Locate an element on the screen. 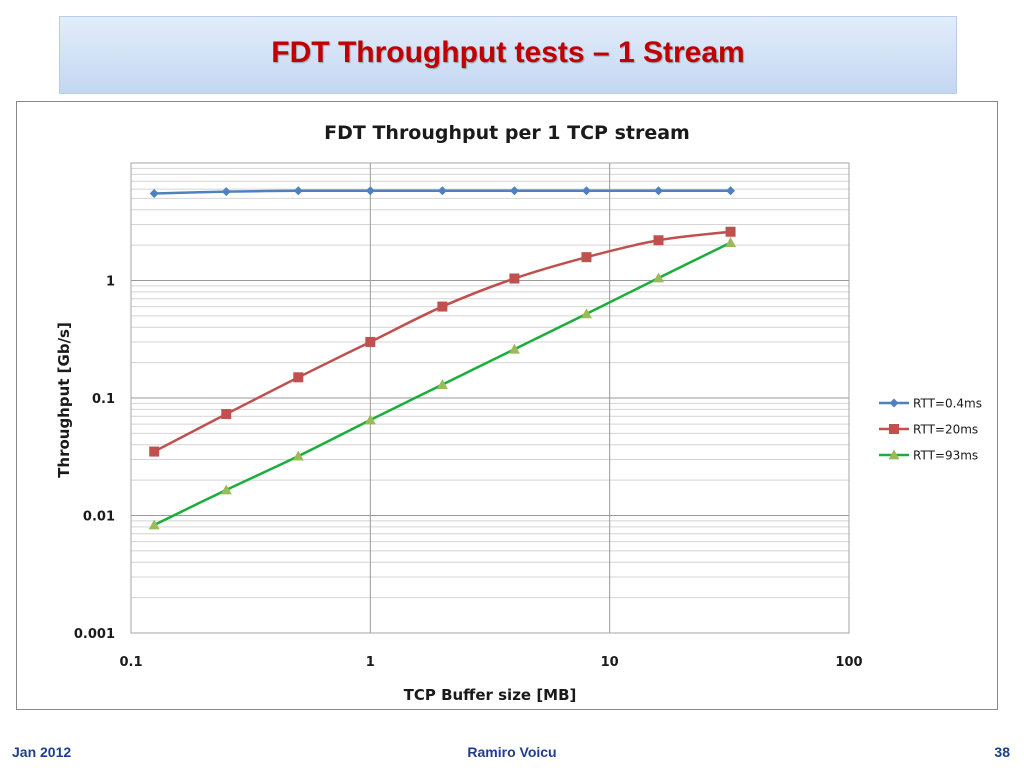 The height and width of the screenshot is (768, 1024). x-axis-label: TCP Buffer size [MB] is located at coordinates (490, 695).